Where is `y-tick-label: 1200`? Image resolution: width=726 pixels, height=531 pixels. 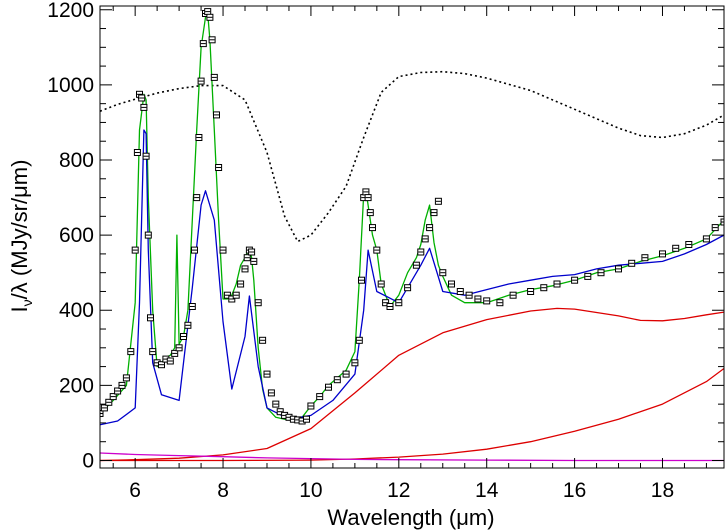
y-tick-label: 1200 is located at coordinates (70, 11).